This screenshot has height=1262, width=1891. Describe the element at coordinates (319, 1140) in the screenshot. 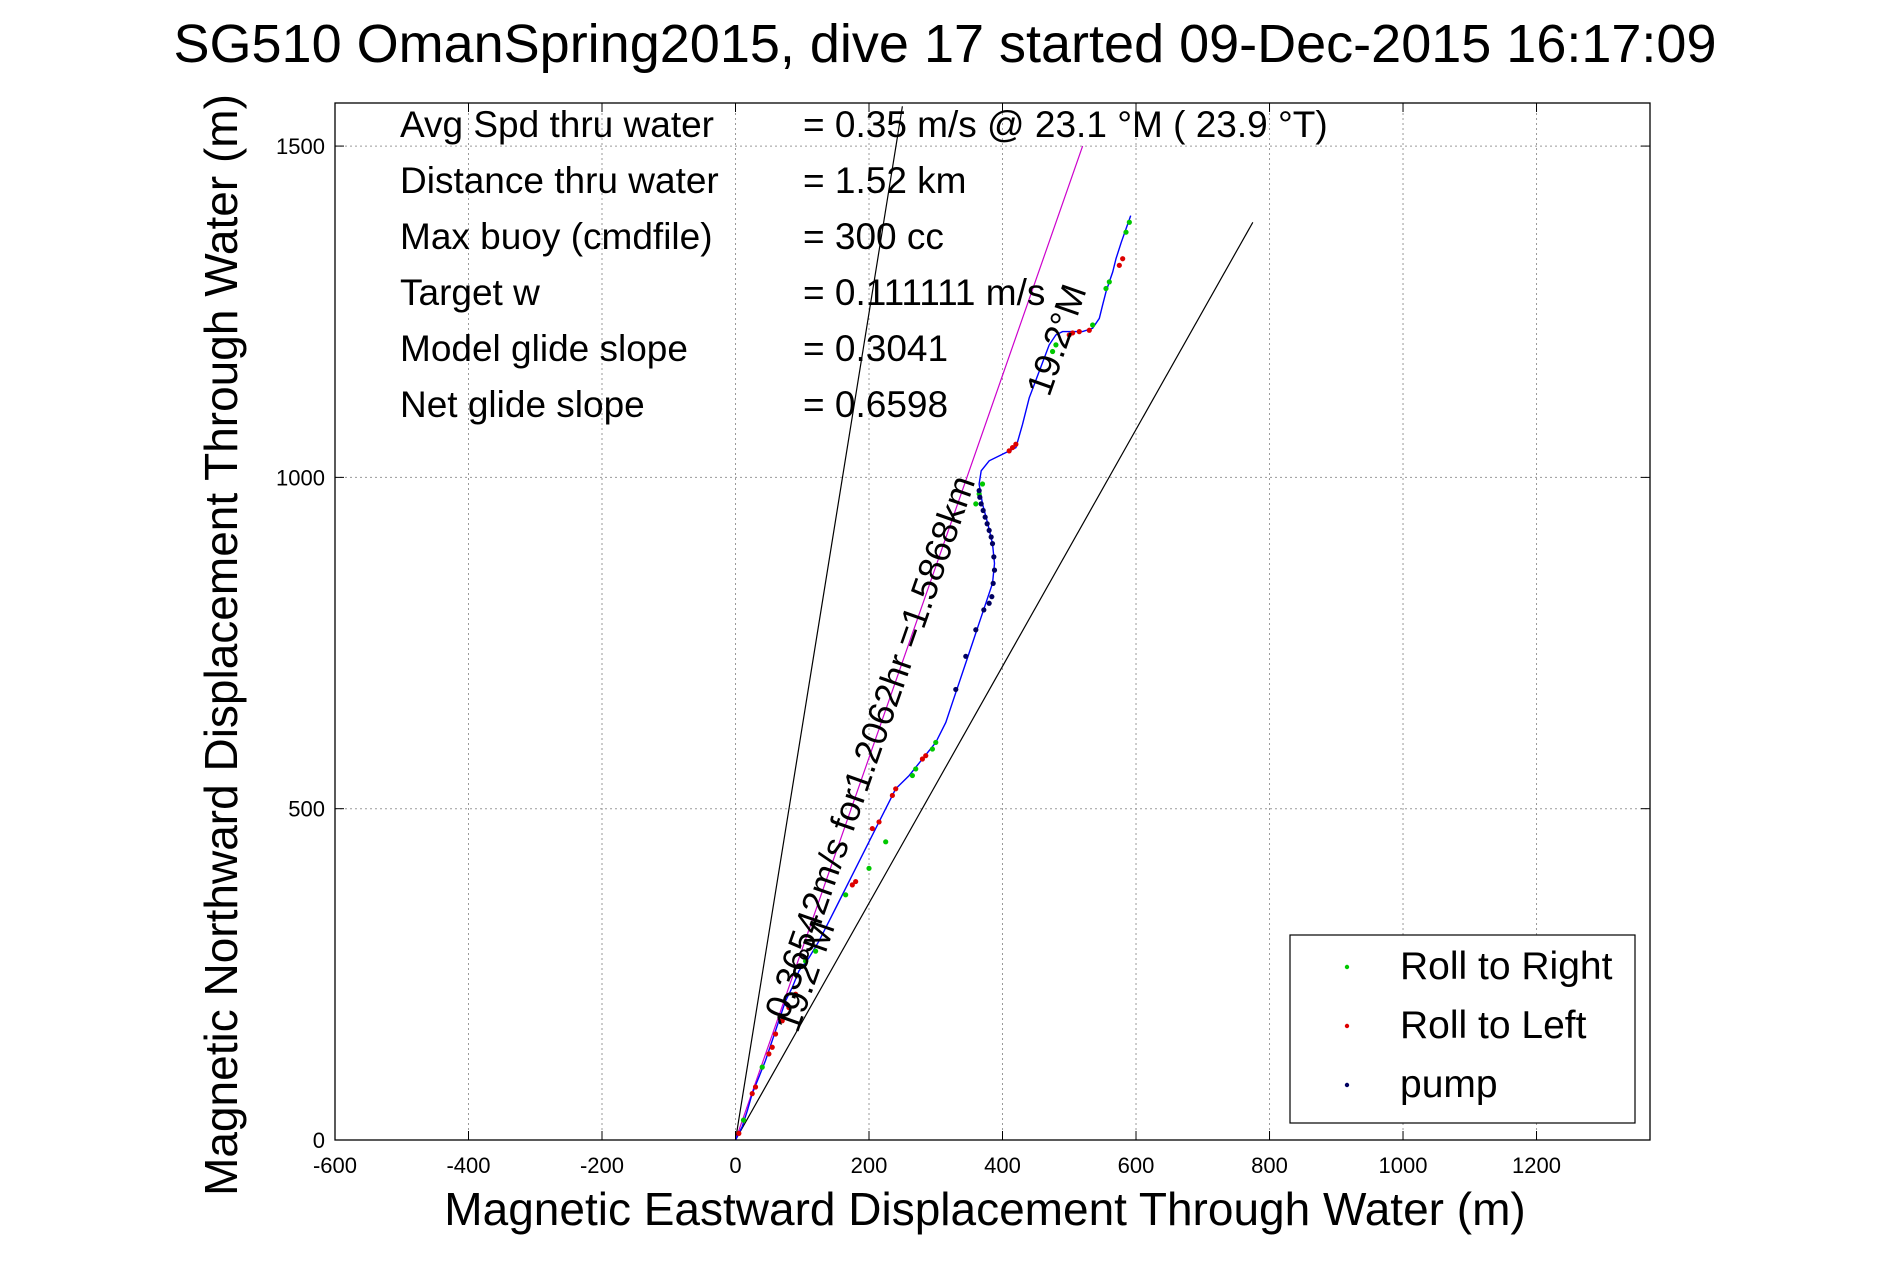

I see `y-tick-label: 0` at that location.